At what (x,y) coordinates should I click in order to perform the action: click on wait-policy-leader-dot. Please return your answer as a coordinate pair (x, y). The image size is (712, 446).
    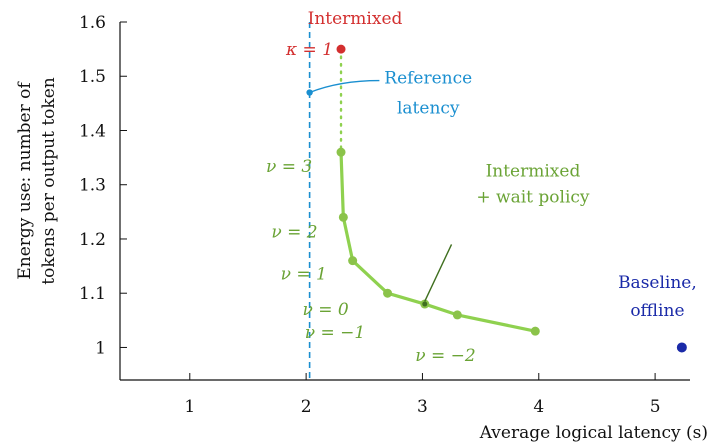
    Looking at the image, I should click on (424, 304).